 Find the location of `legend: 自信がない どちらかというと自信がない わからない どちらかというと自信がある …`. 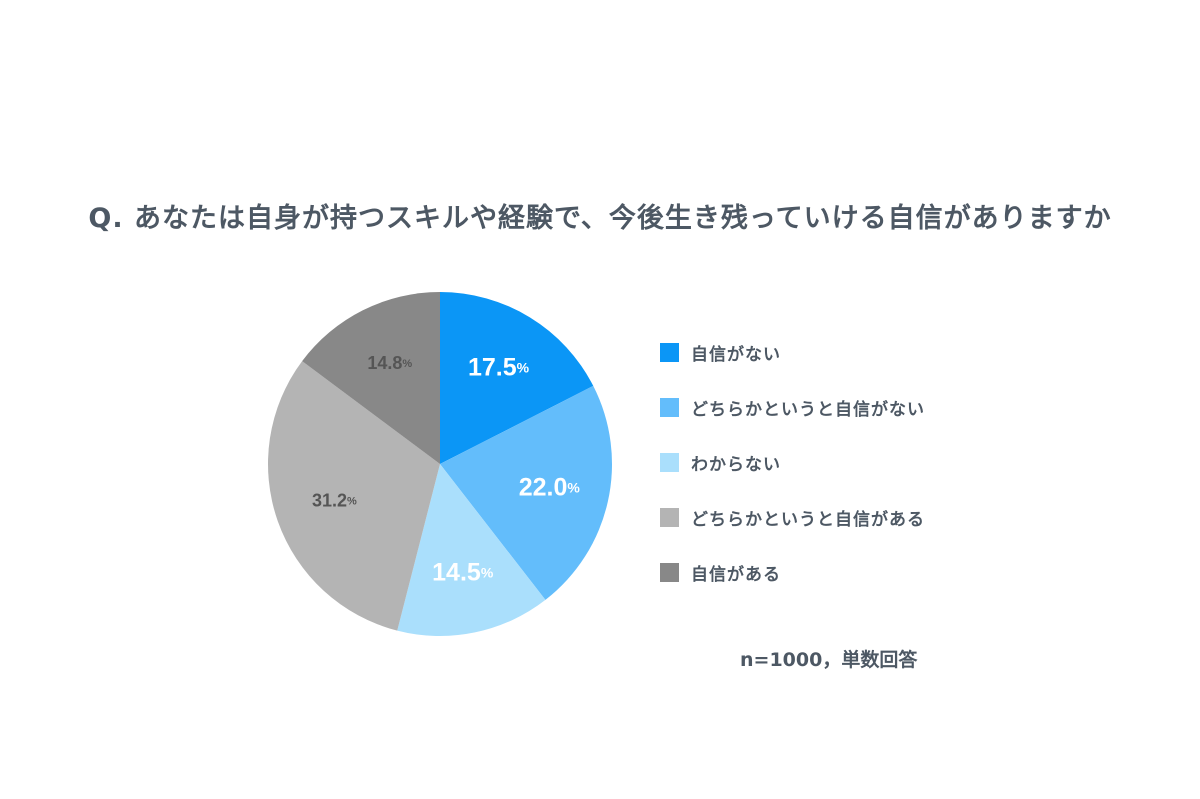

legend: 自信がない どちらかというと自信がない わからない どちらかというと自信がある … is located at coordinates (792, 475).